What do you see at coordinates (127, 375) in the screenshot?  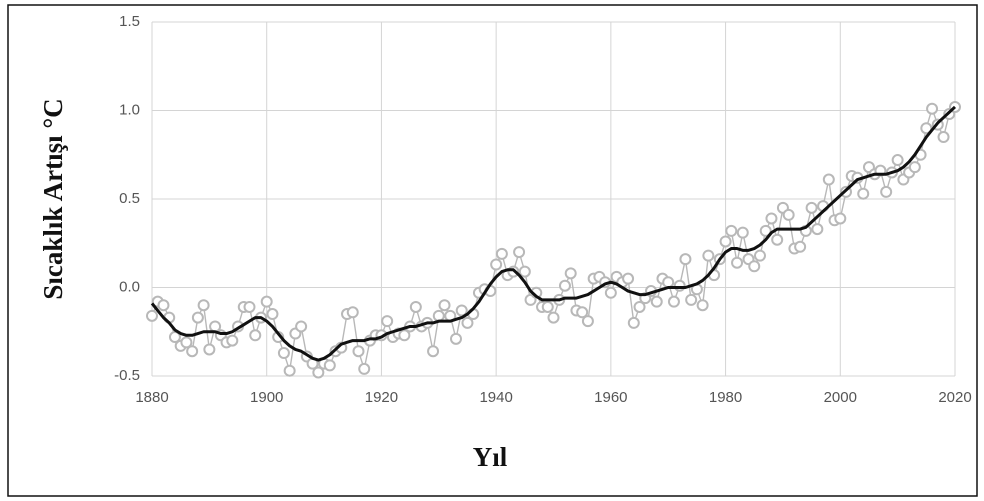 I see `y-tick-label: -0.5` at bounding box center [127, 375].